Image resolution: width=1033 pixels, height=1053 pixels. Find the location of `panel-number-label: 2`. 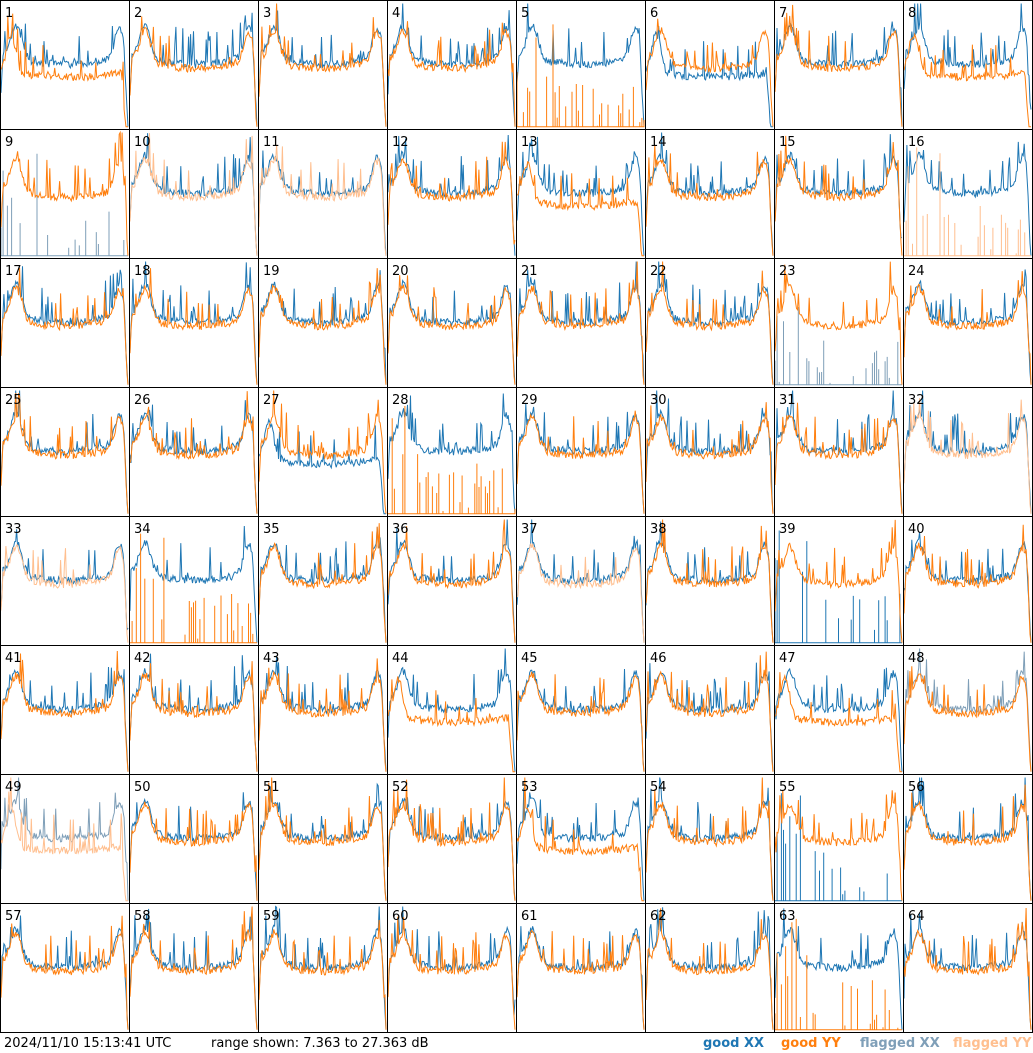

panel-number-label: 2 is located at coordinates (138, 13).